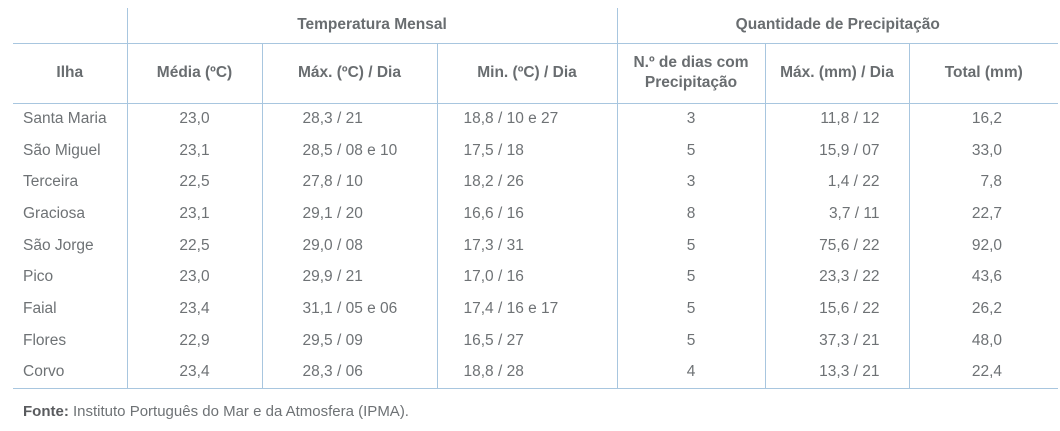  What do you see at coordinates (527, 340) in the screenshot?
I see `cell-min-c-dia: 16,5 / 27` at bounding box center [527, 340].